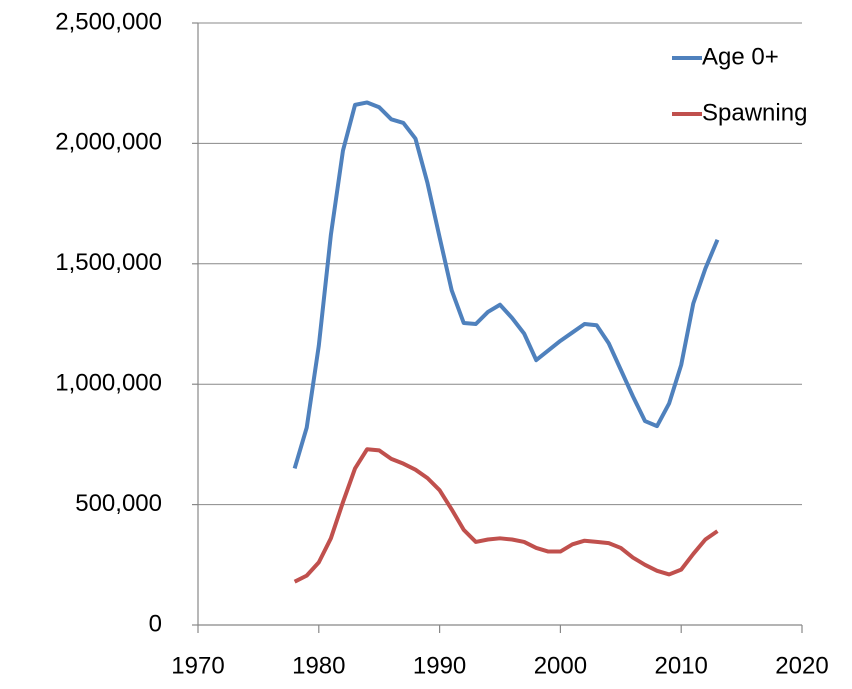 The width and height of the screenshot is (852, 689). I want to click on legend-label: Age 0+, so click(740, 56).